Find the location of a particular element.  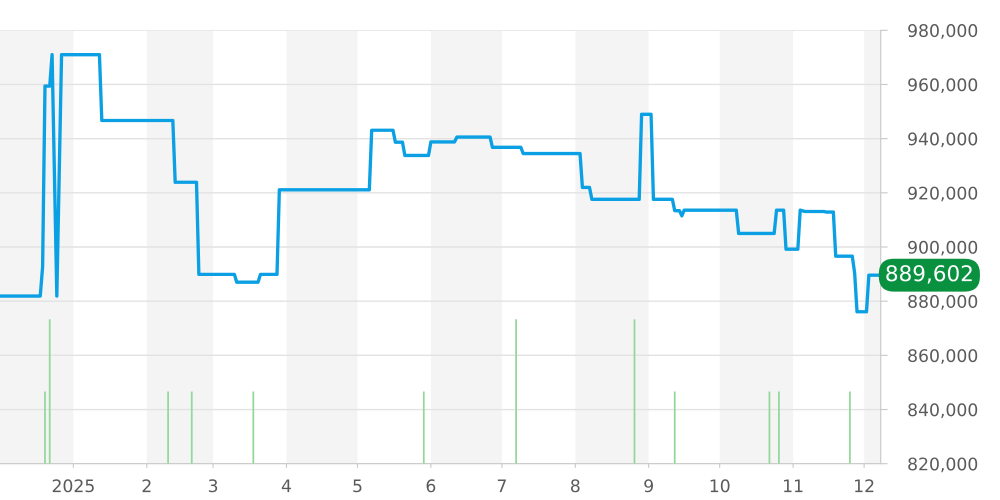

x-tick-label: 7 is located at coordinates (502, 486).